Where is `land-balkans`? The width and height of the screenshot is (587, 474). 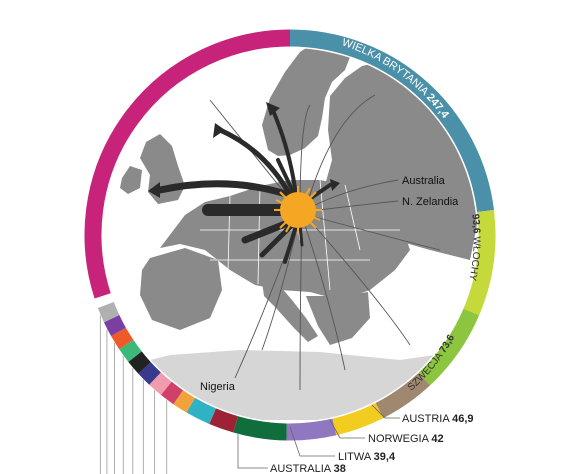 land-balkans is located at coordinates (338, 318).